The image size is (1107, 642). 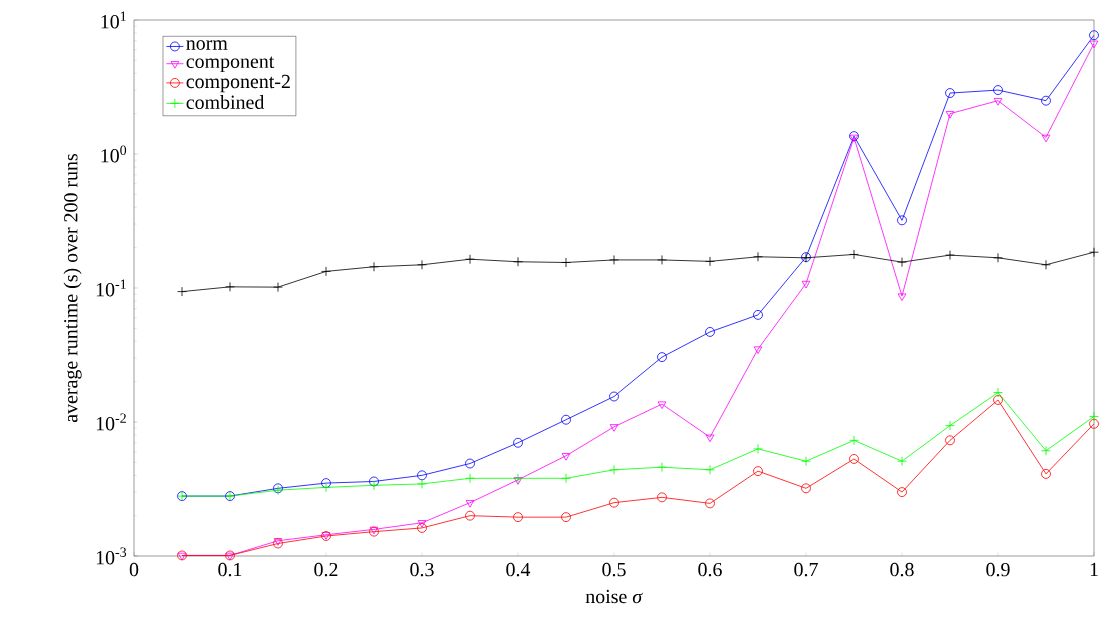 What do you see at coordinates (111, 556) in the screenshot?
I see `y-tick-label: 10$^{-3}$` at bounding box center [111, 556].